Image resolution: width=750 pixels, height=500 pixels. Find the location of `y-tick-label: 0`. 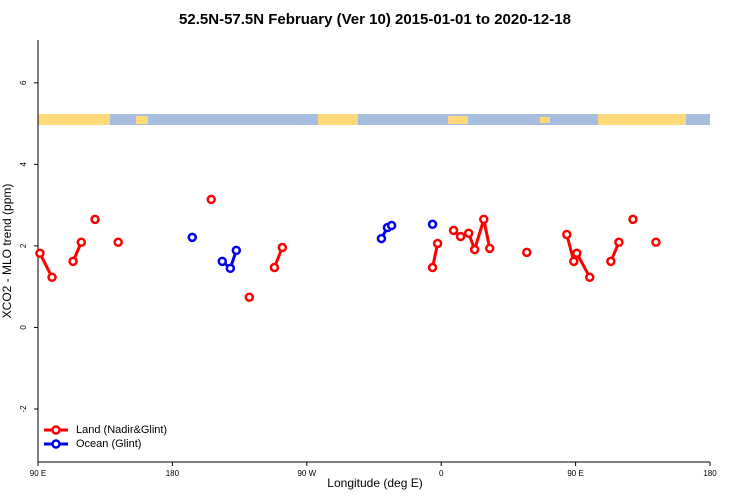

y-tick-label: 0 is located at coordinates (23, 327).